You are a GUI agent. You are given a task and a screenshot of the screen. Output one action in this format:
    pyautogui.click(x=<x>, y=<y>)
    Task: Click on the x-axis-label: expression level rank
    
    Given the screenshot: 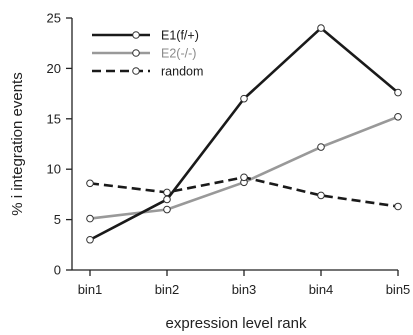 What is the action you would take?
    pyautogui.click(x=236, y=323)
    